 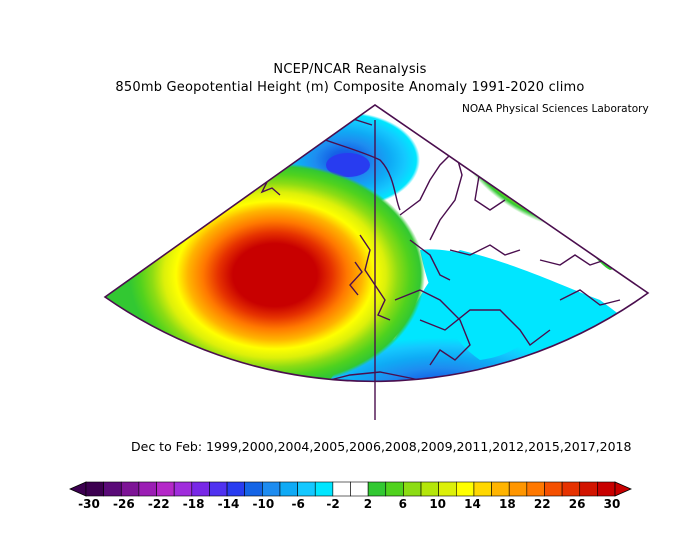 What do you see at coordinates (263, 504) in the screenshot?
I see `colorbar-tick-label: -10` at bounding box center [263, 504].